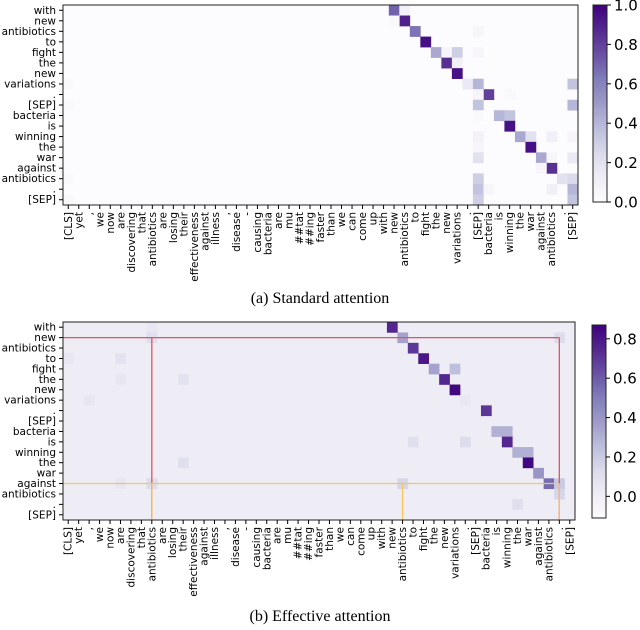 The height and width of the screenshot is (630, 640). What do you see at coordinates (361, 541) in the screenshot?
I see `x-tick-label: come` at bounding box center [361, 541].